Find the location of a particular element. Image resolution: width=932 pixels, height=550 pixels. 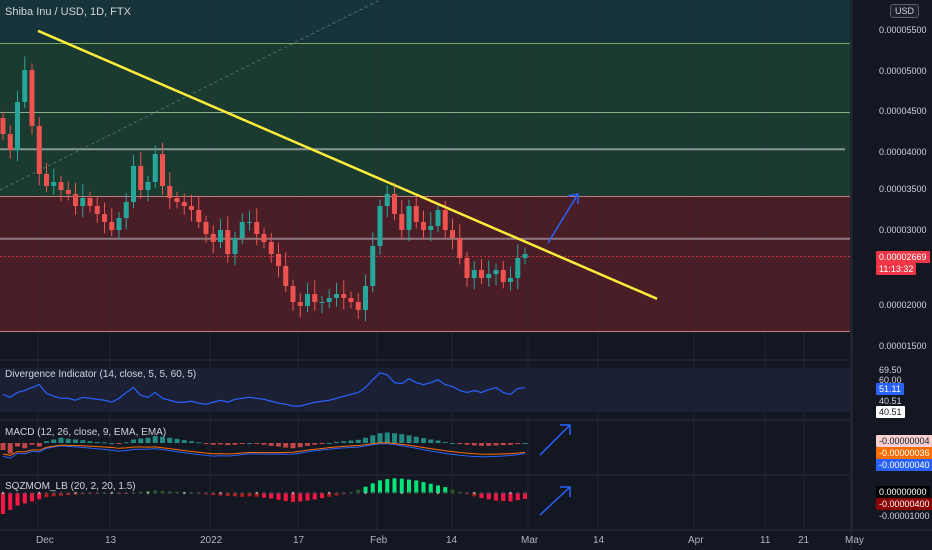

time-label: Apr is located at coordinates (696, 540).